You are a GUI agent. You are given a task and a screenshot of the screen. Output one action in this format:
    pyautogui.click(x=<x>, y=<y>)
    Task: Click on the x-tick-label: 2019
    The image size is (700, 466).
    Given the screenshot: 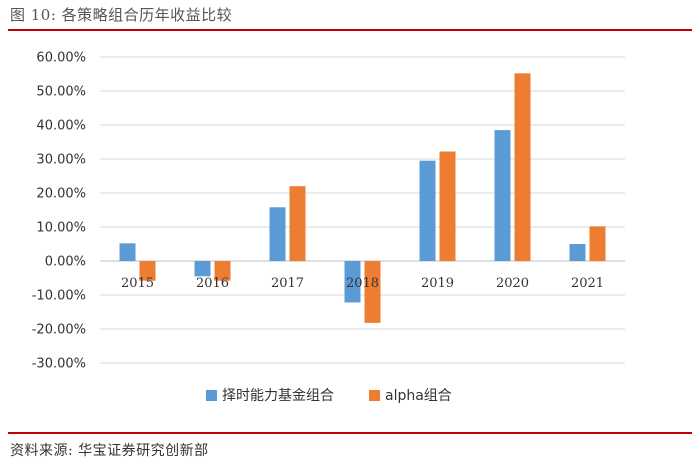 What is the action you would take?
    pyautogui.click(x=437, y=283)
    